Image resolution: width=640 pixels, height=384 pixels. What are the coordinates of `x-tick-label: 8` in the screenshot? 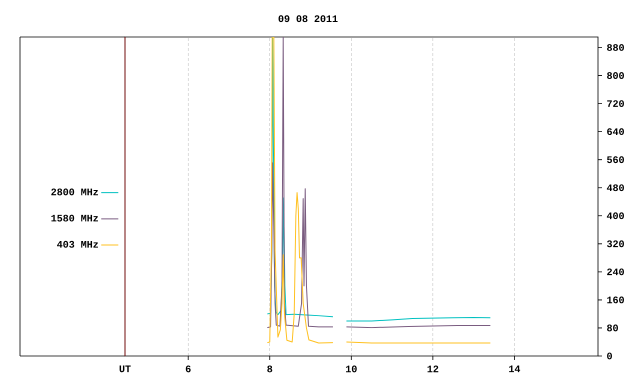 It's located at (269, 369).